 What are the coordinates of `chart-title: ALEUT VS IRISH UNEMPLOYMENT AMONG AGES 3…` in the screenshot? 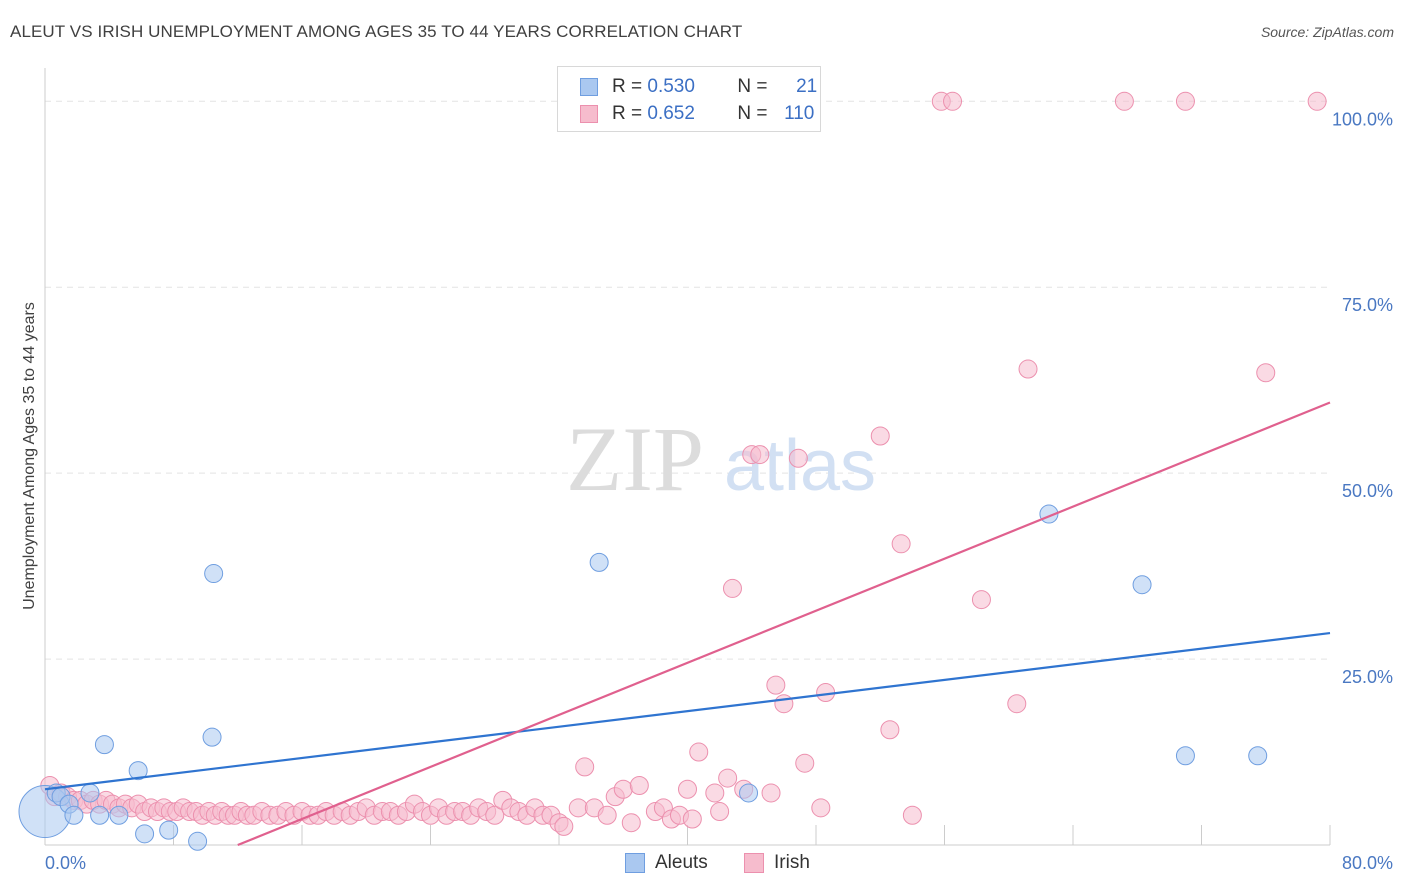 It's located at (376, 31).